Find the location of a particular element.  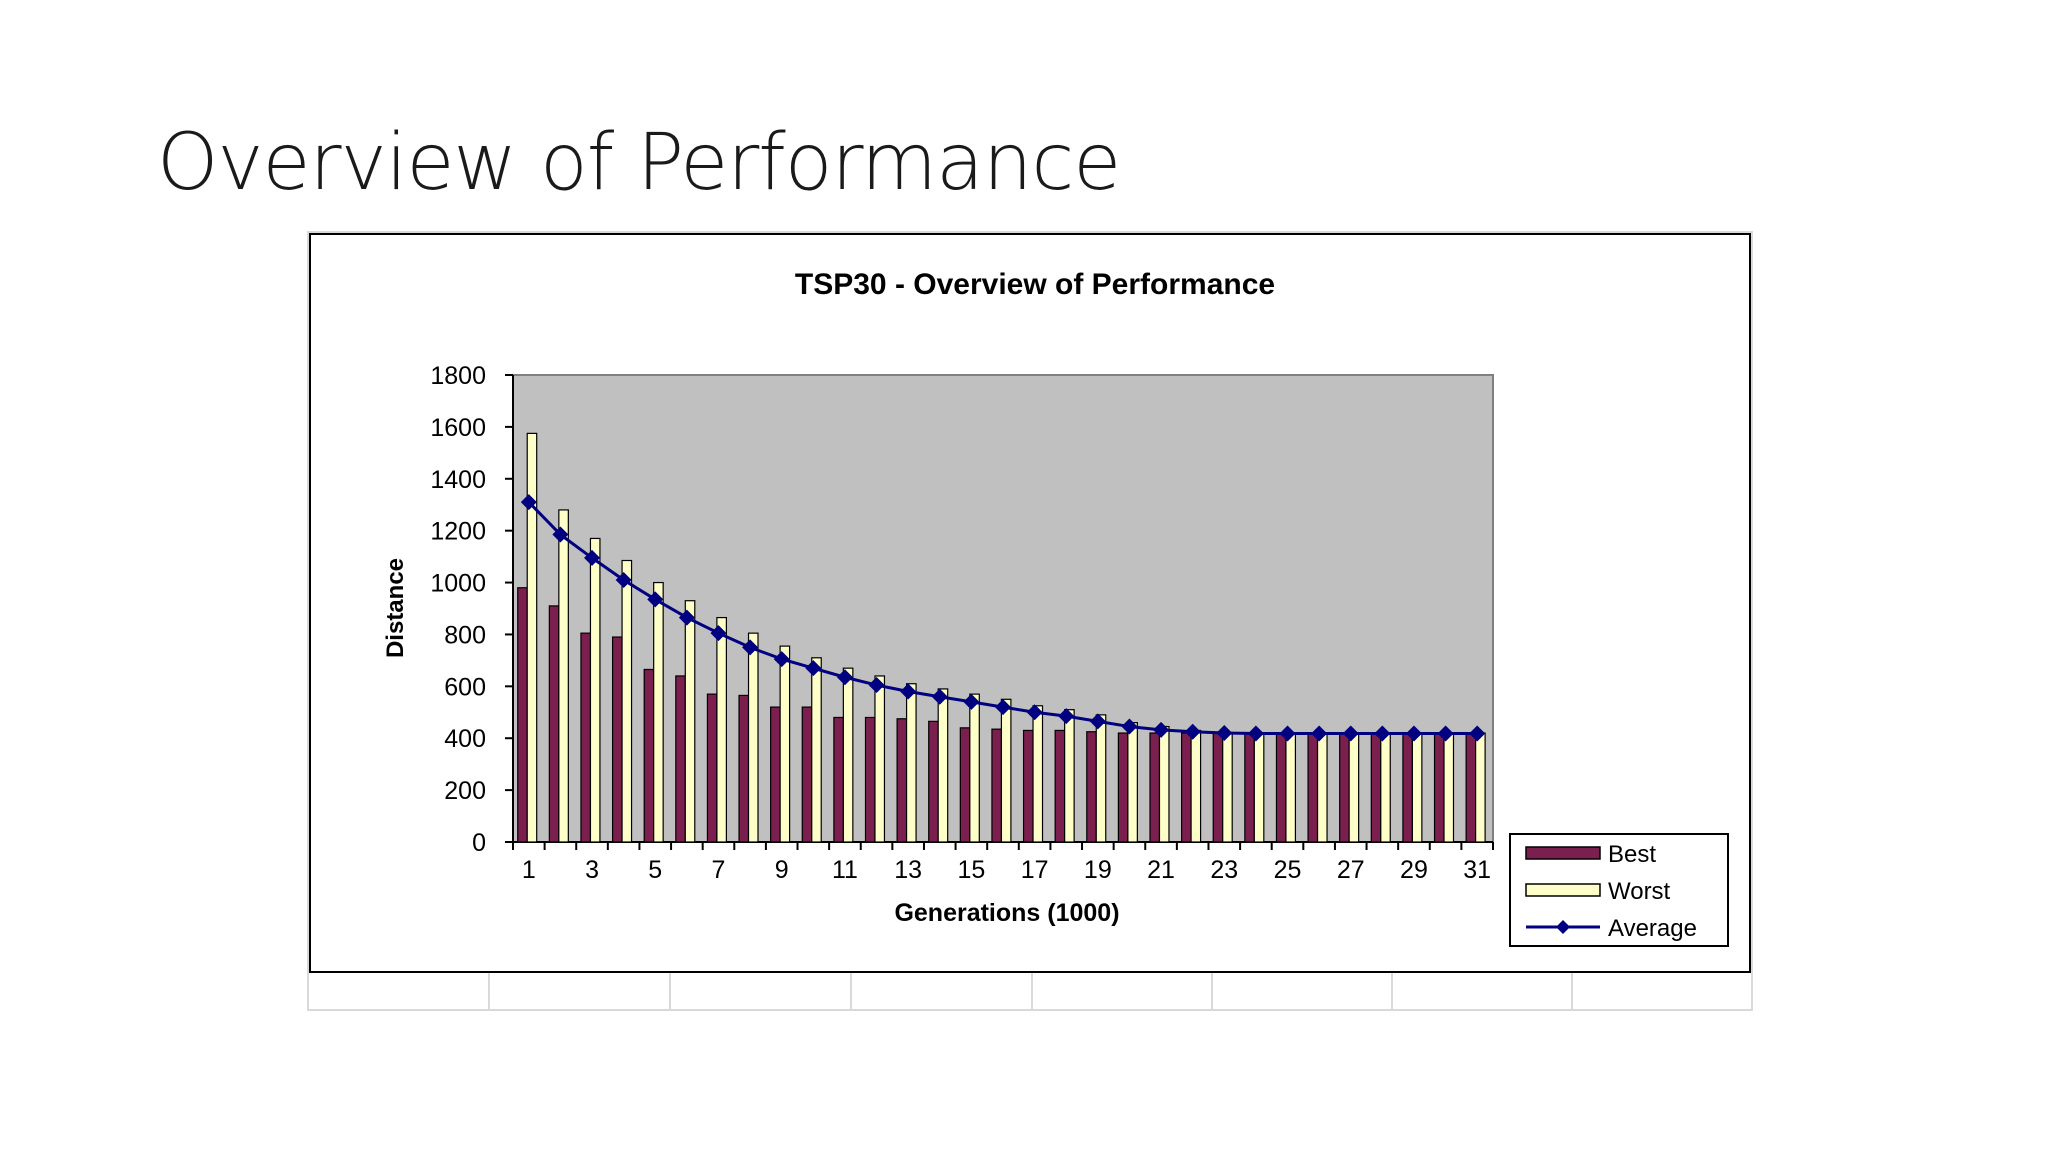

x-tick-label: 13 is located at coordinates (908, 870).